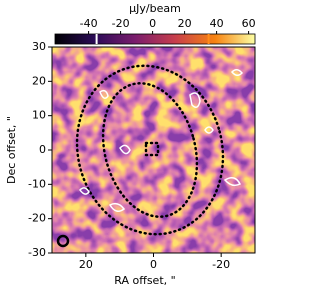 The height and width of the screenshot is (295, 320). Describe the element at coordinates (221, 264) in the screenshot. I see `x-tick-label: -20` at that location.